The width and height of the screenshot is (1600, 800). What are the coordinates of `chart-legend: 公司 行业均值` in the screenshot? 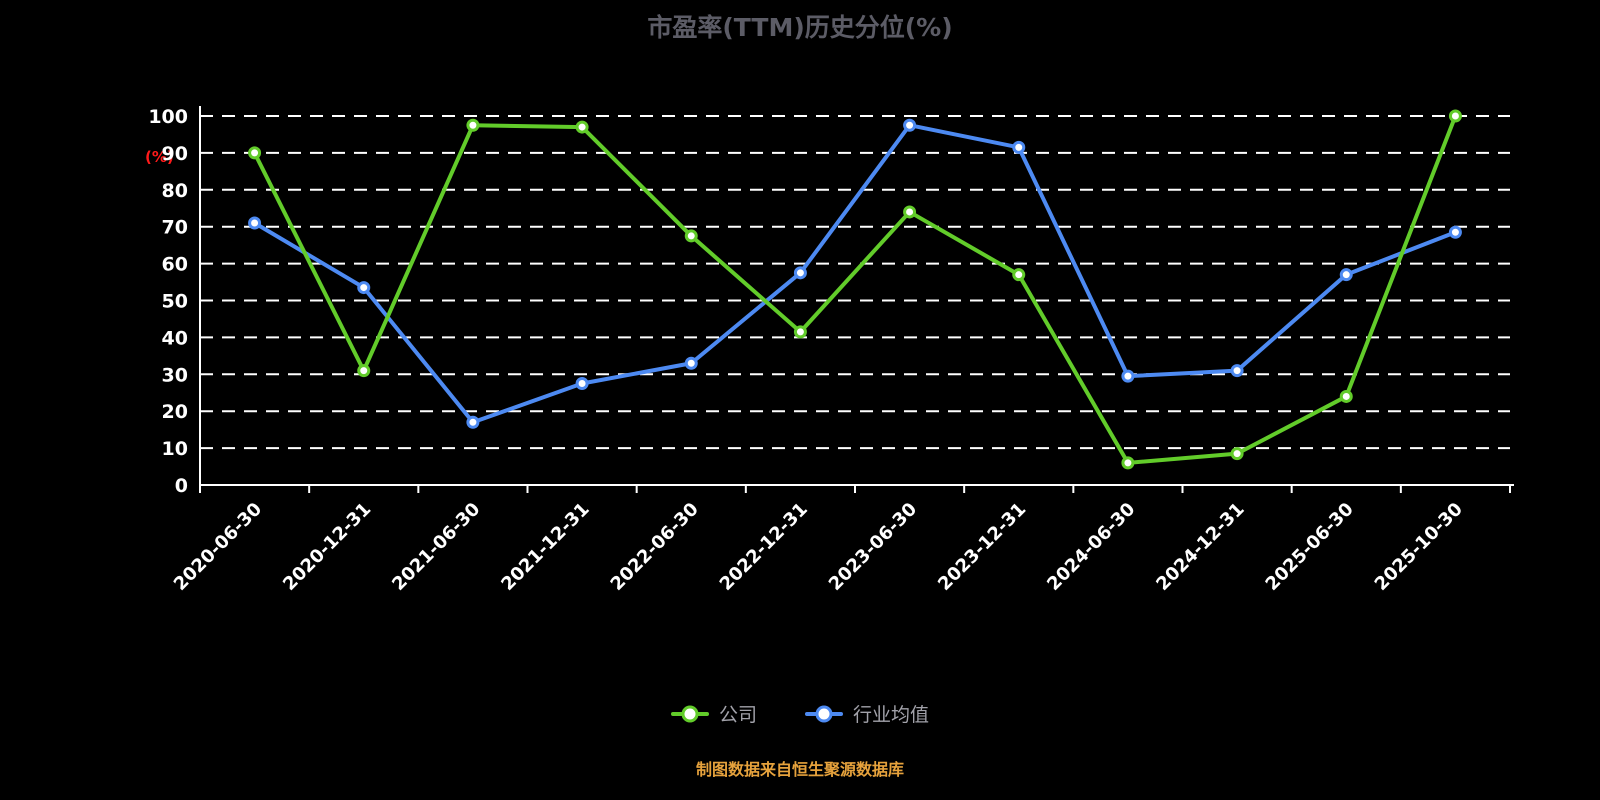 It's located at (800, 713).